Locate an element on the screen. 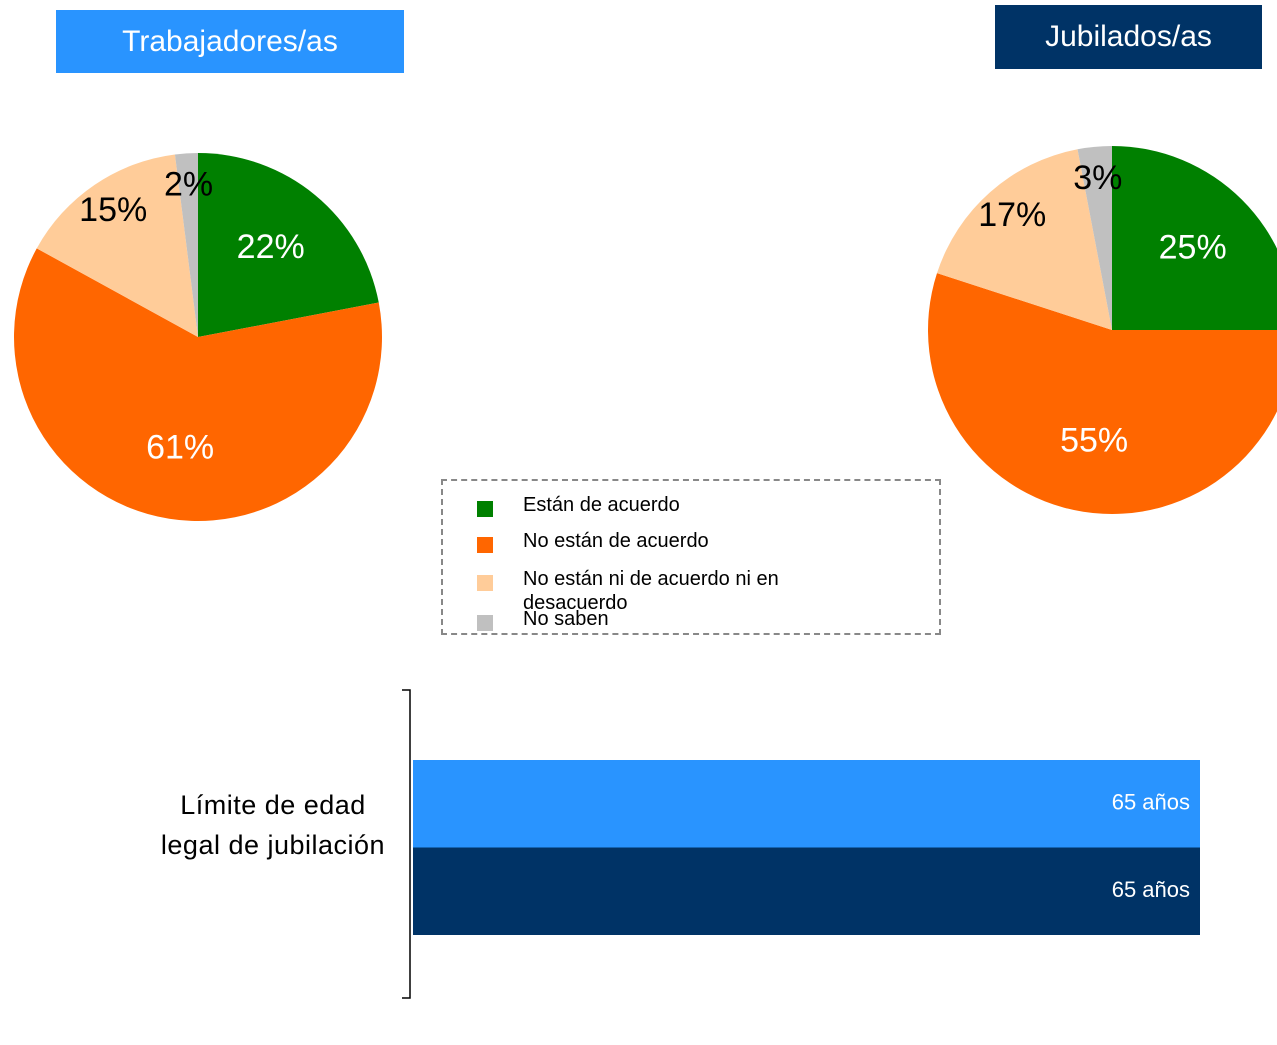 The image size is (1277, 1045). chart-title: Jubilados/as is located at coordinates (1128, 37).